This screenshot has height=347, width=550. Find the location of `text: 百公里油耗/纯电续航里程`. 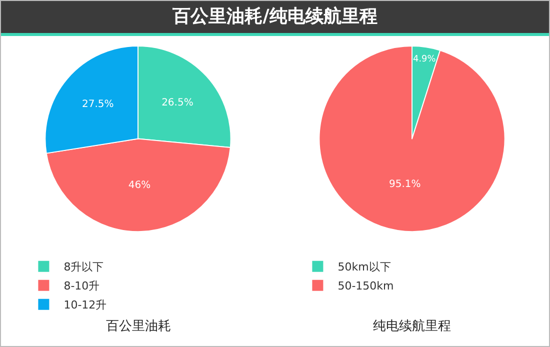

text: 百公里油耗/纯电续航里程 is located at coordinates (275, 18).